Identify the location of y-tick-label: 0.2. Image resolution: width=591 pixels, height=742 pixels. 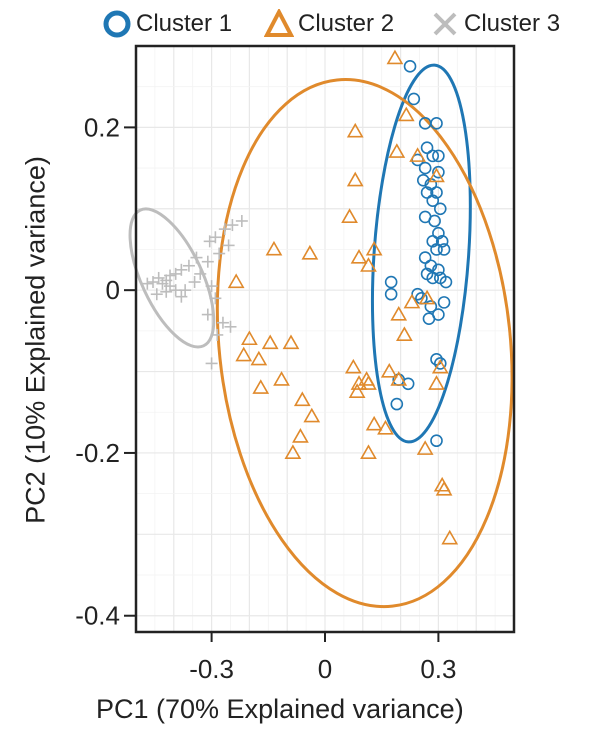
(102, 127).